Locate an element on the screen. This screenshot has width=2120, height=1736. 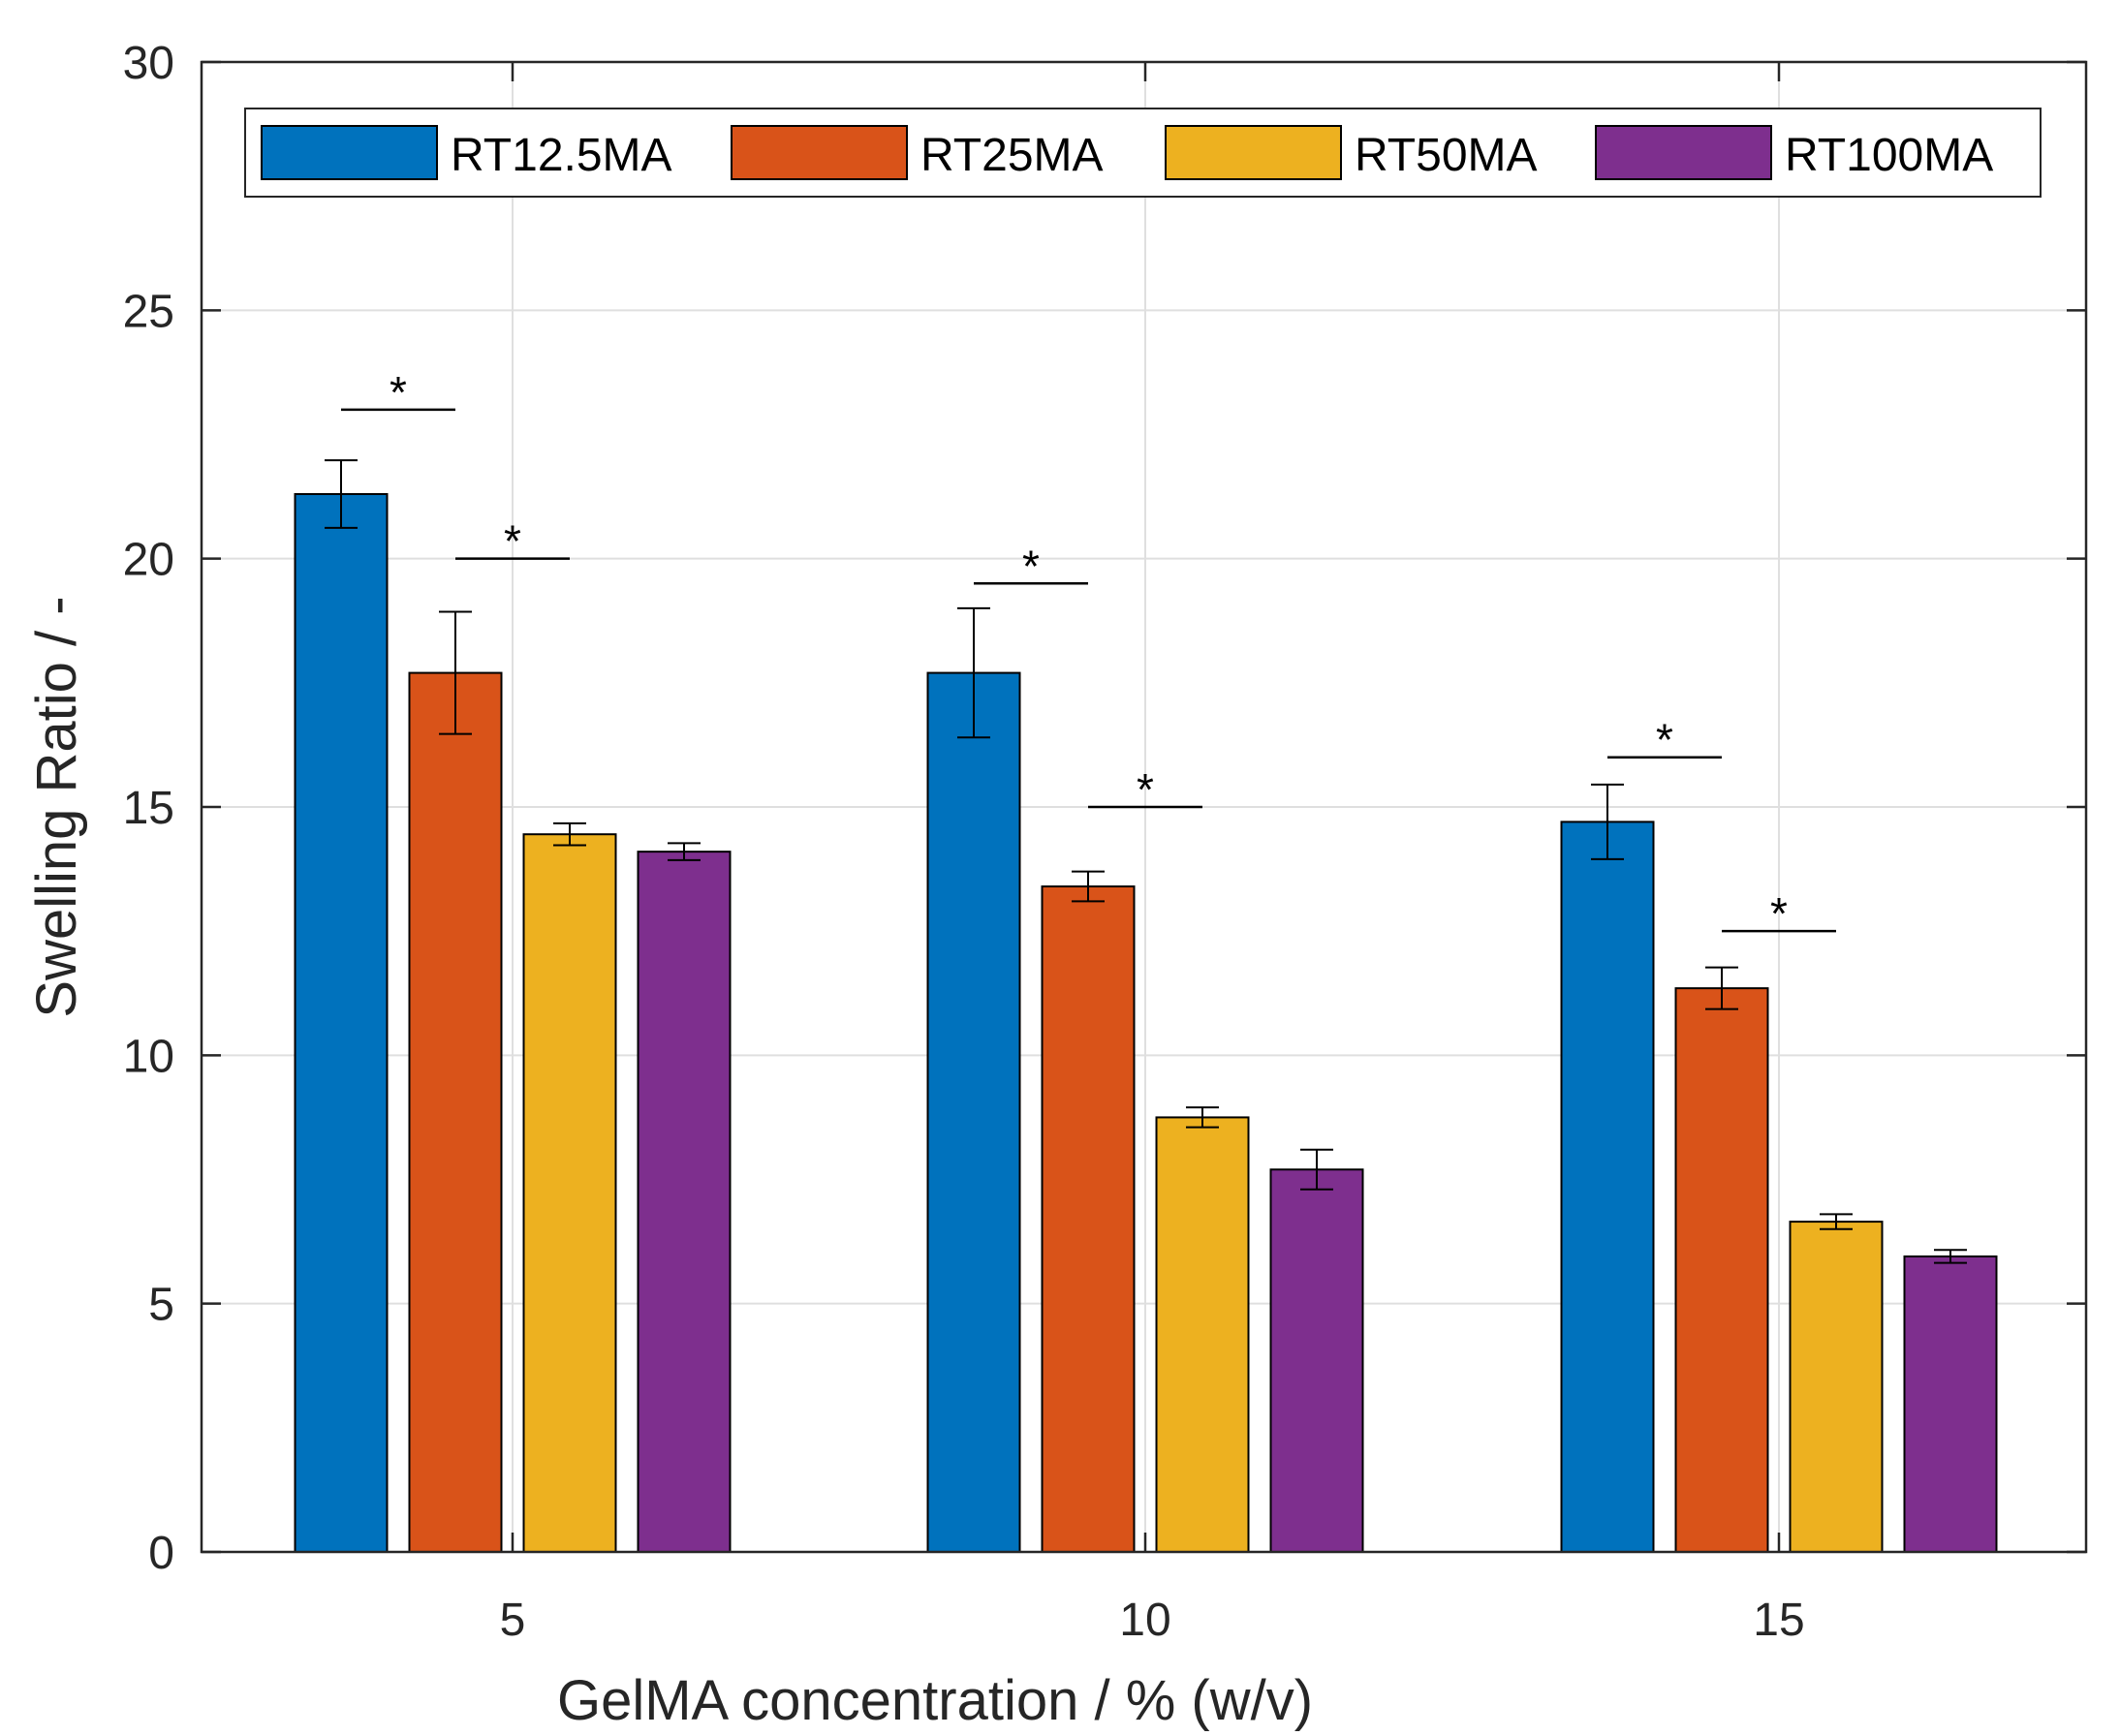
y-tick-label: 15 is located at coordinates (149, 808).